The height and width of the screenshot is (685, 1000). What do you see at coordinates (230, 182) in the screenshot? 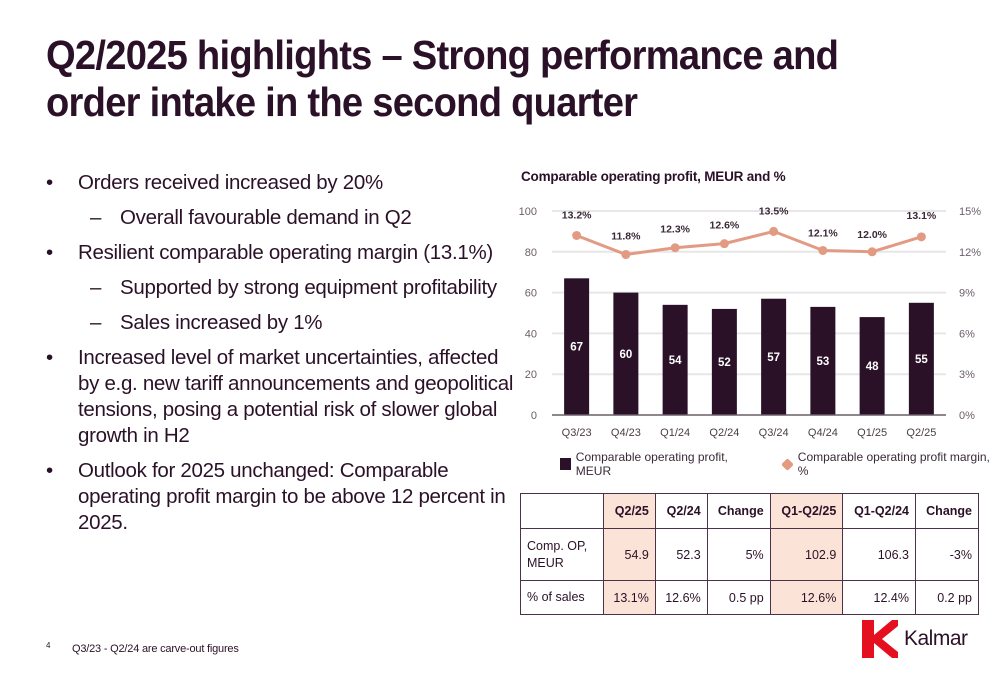
I see `bullet-text: Orders received increased by 20%` at bounding box center [230, 182].